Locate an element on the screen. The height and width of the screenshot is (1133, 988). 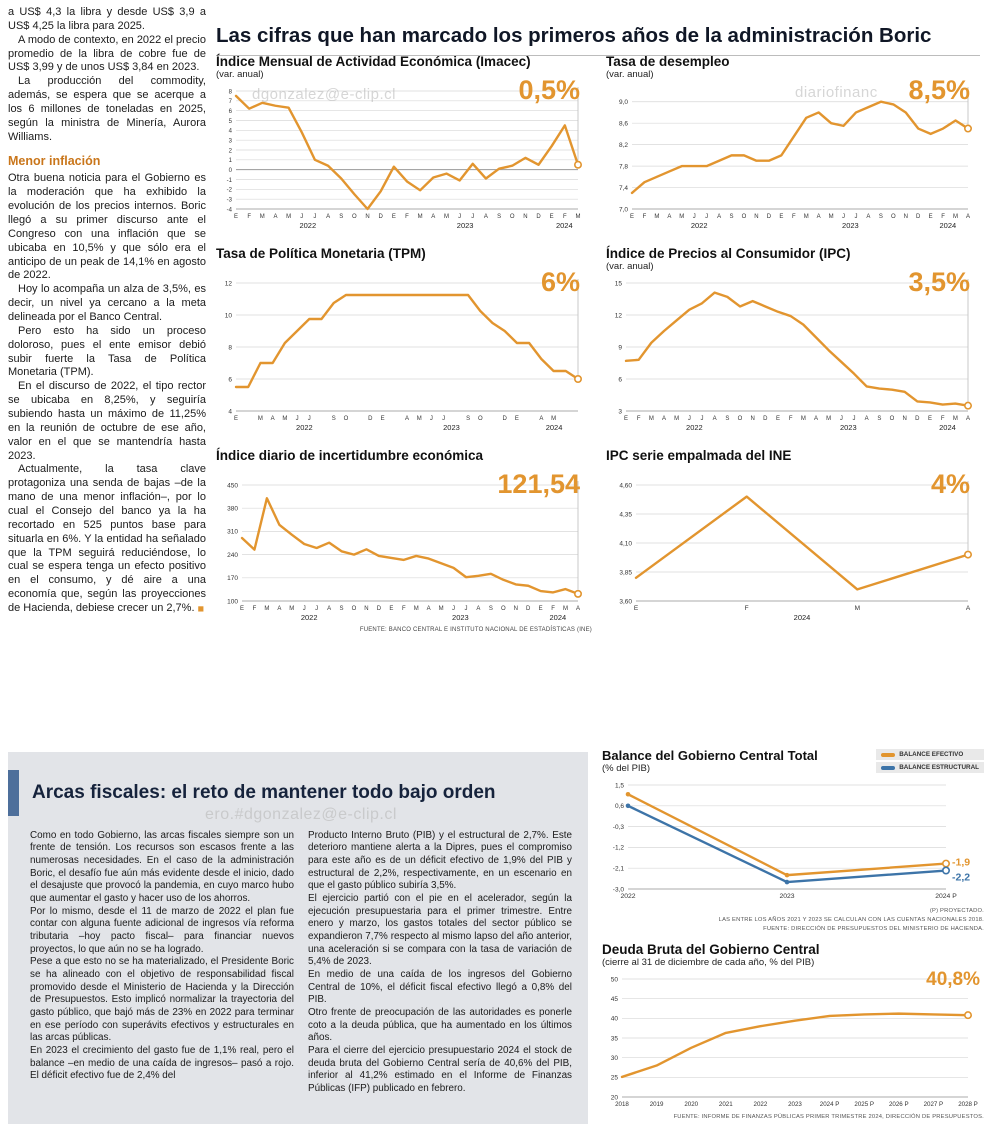
svg-text: 1,5 is located at coordinates (619, 785).